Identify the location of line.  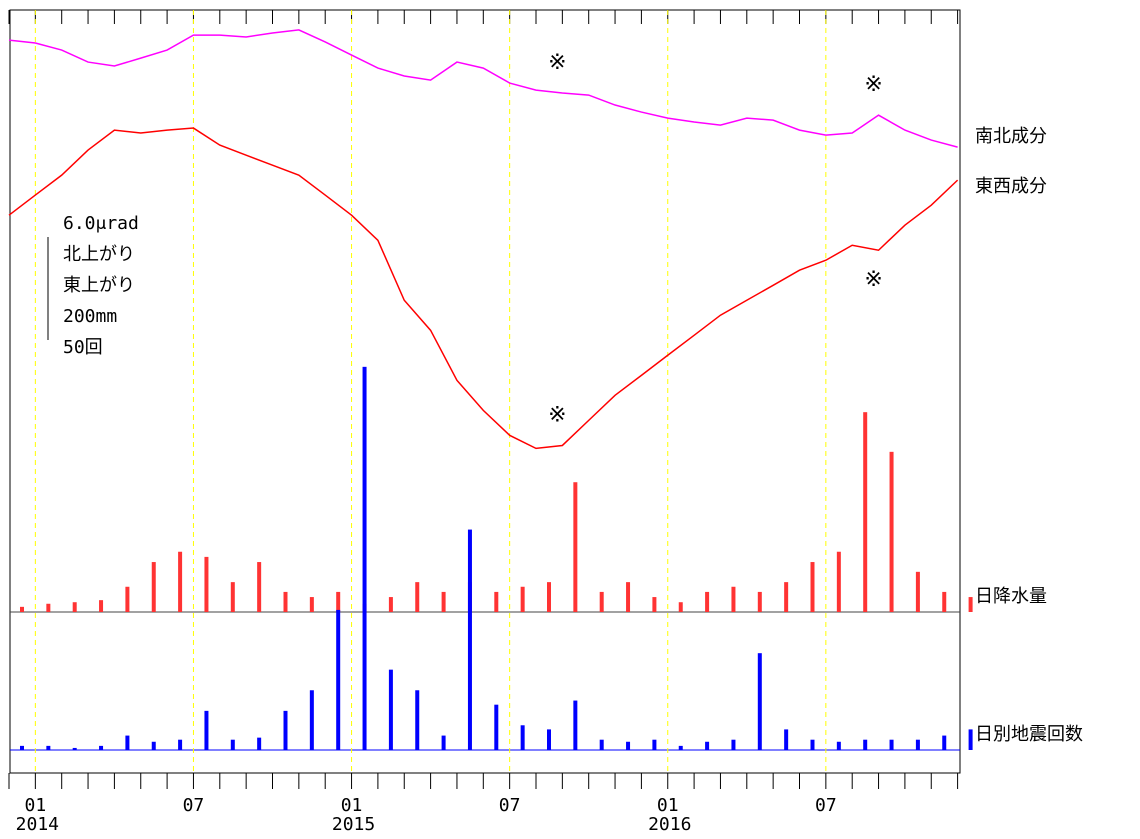
(483, 88).